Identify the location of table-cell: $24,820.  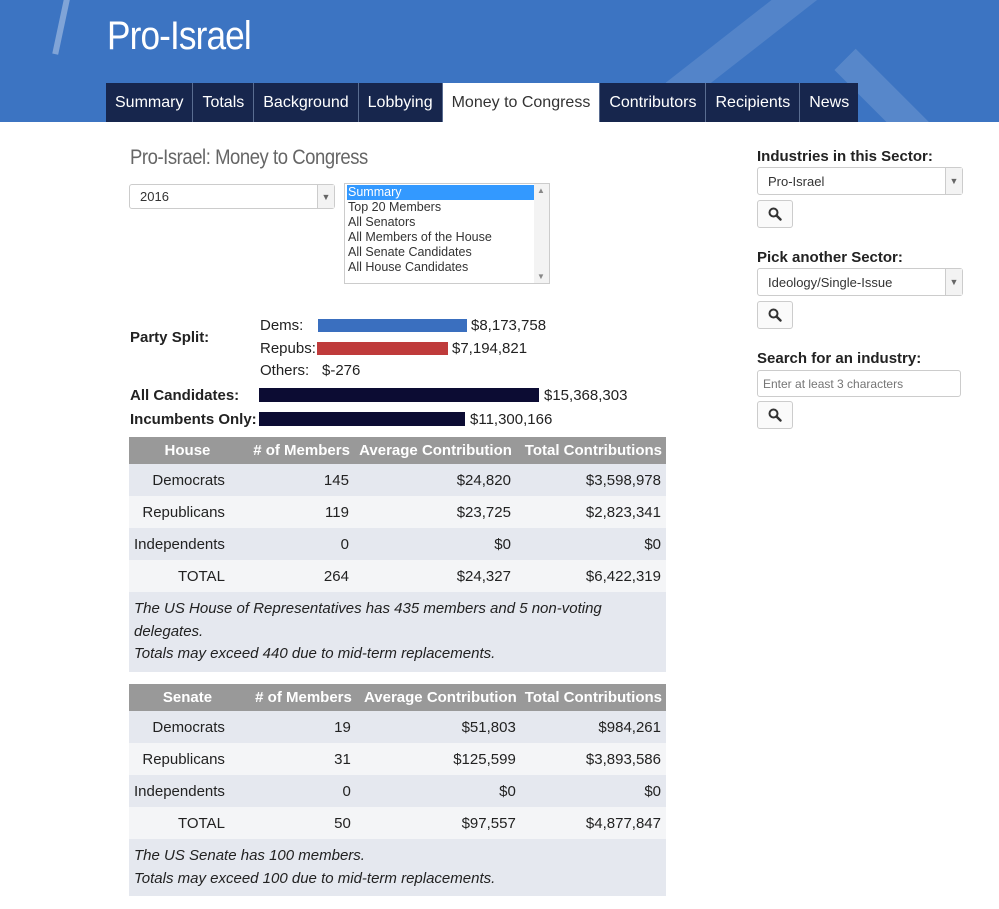
(434, 480).